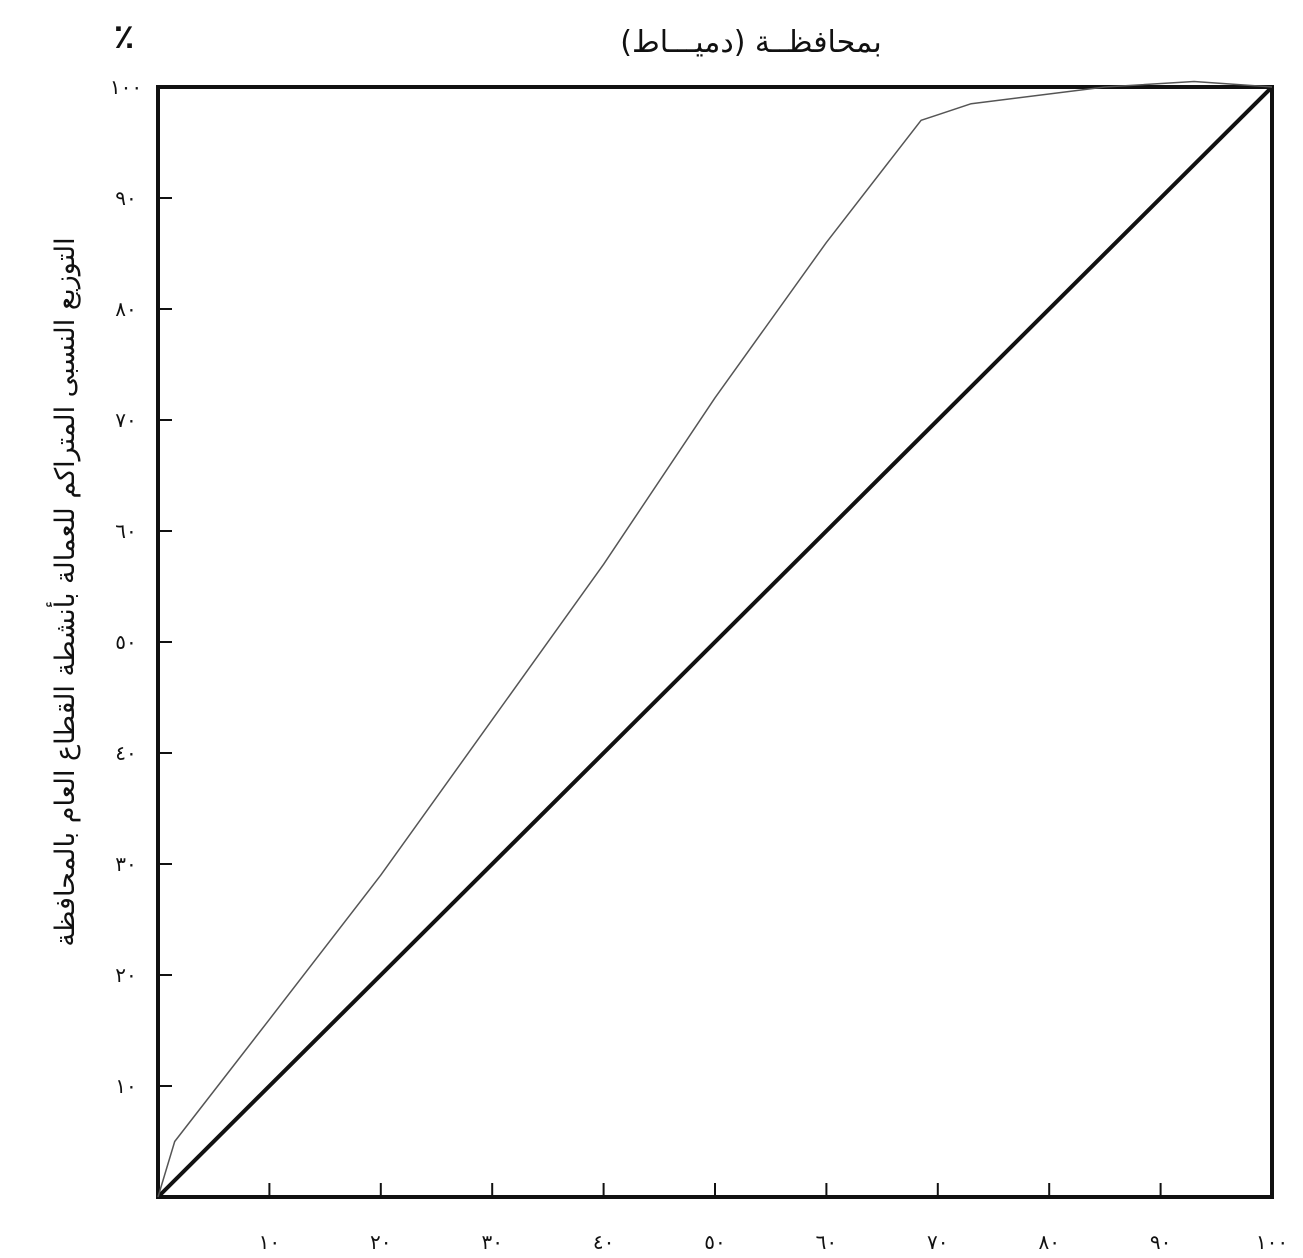 The image size is (1303, 1258). What do you see at coordinates (125, 309) in the screenshot?
I see `y-tick-label: ٨٠` at bounding box center [125, 309].